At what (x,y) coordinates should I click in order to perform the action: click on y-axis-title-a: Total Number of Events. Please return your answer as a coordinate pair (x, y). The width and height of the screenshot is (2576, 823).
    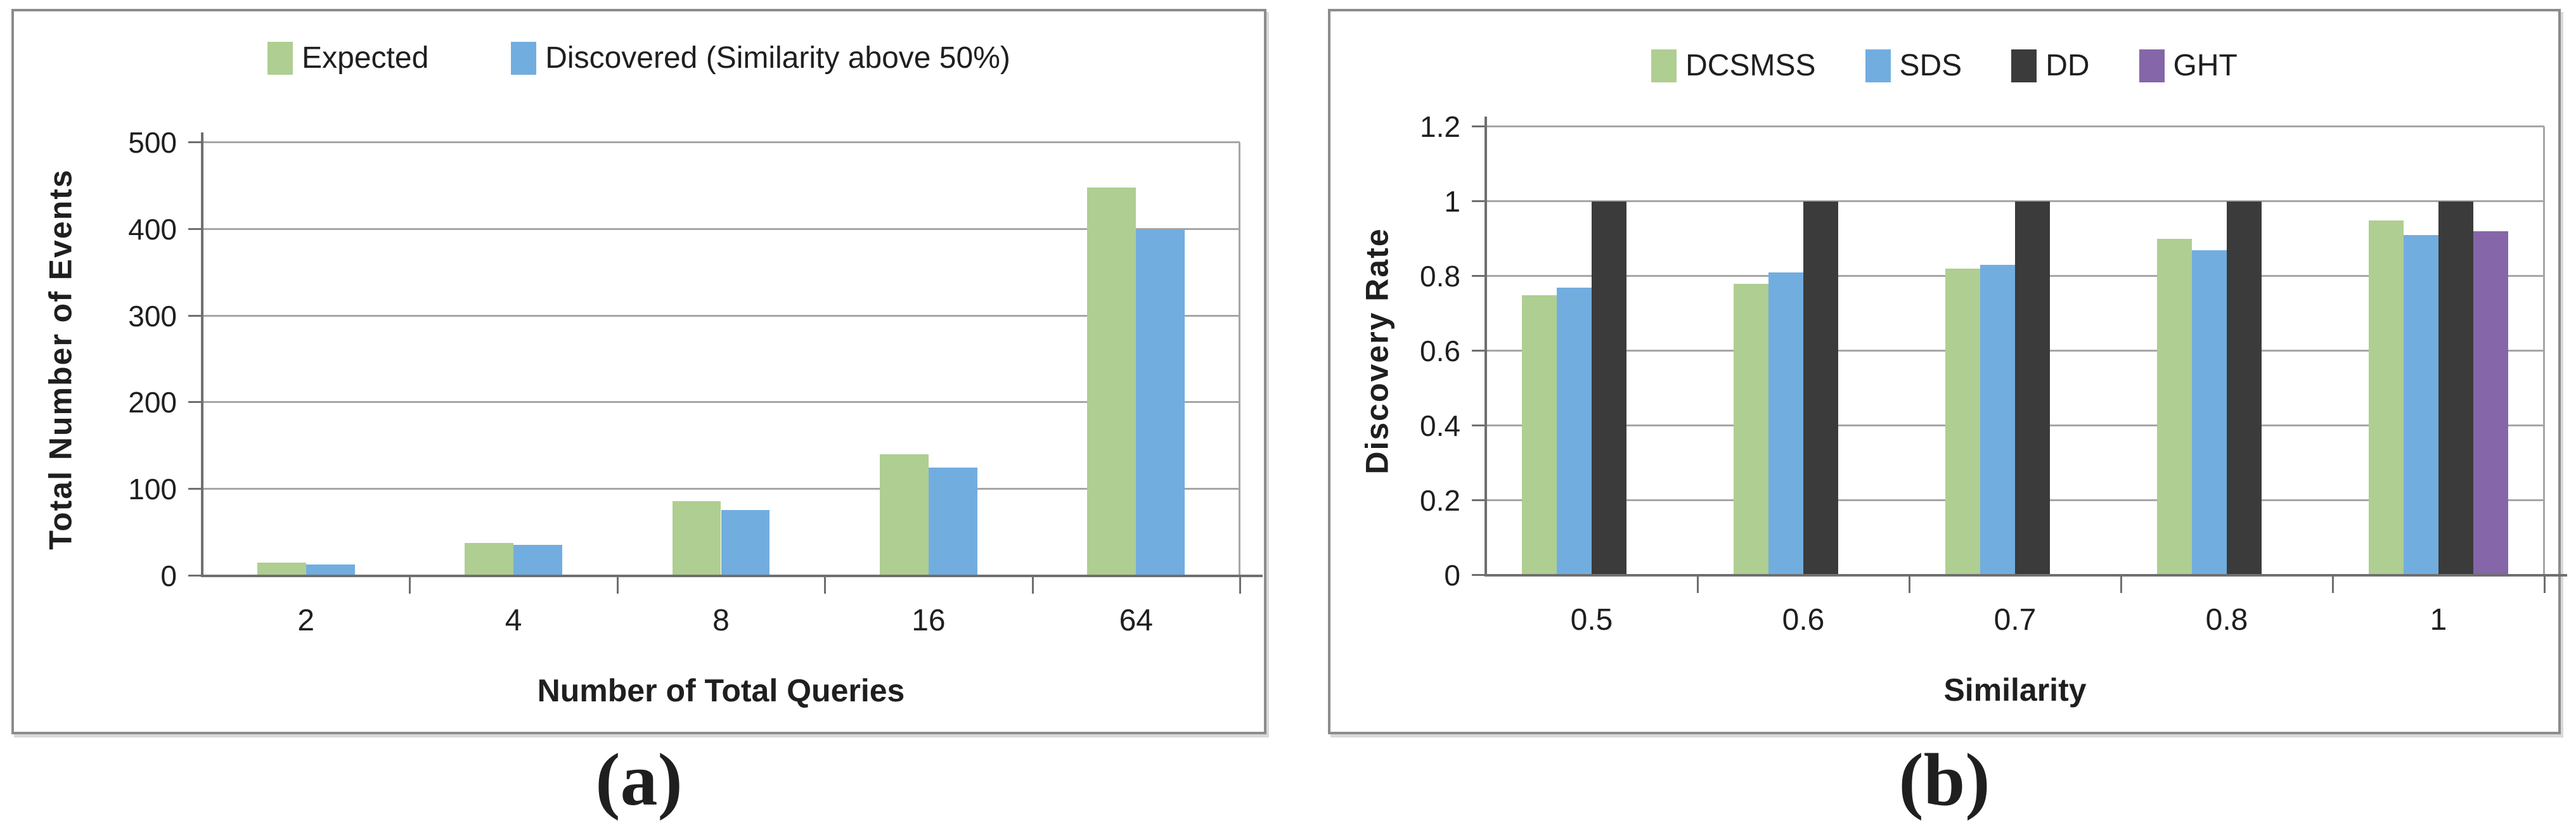
    Looking at the image, I should click on (61, 360).